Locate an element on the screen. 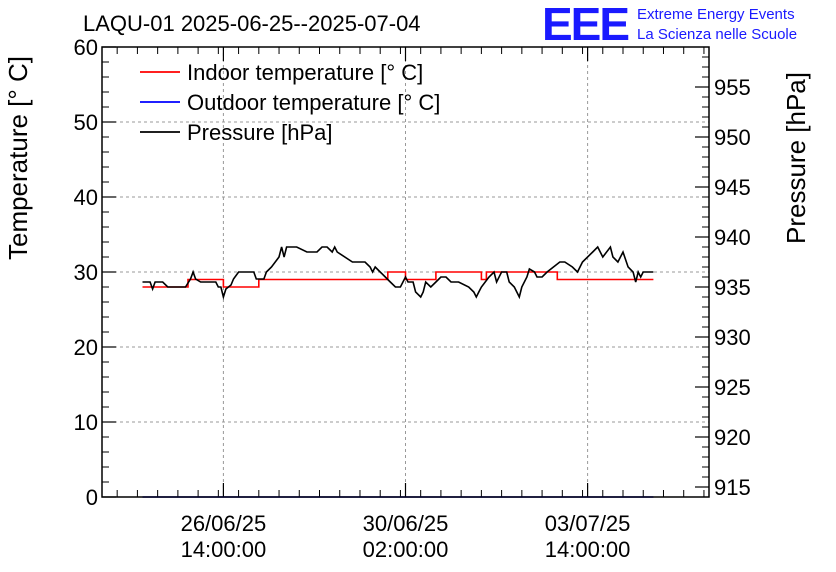 Image resolution: width=836 pixels, height=572 pixels. y2-tick-label: 955 is located at coordinates (732, 87).